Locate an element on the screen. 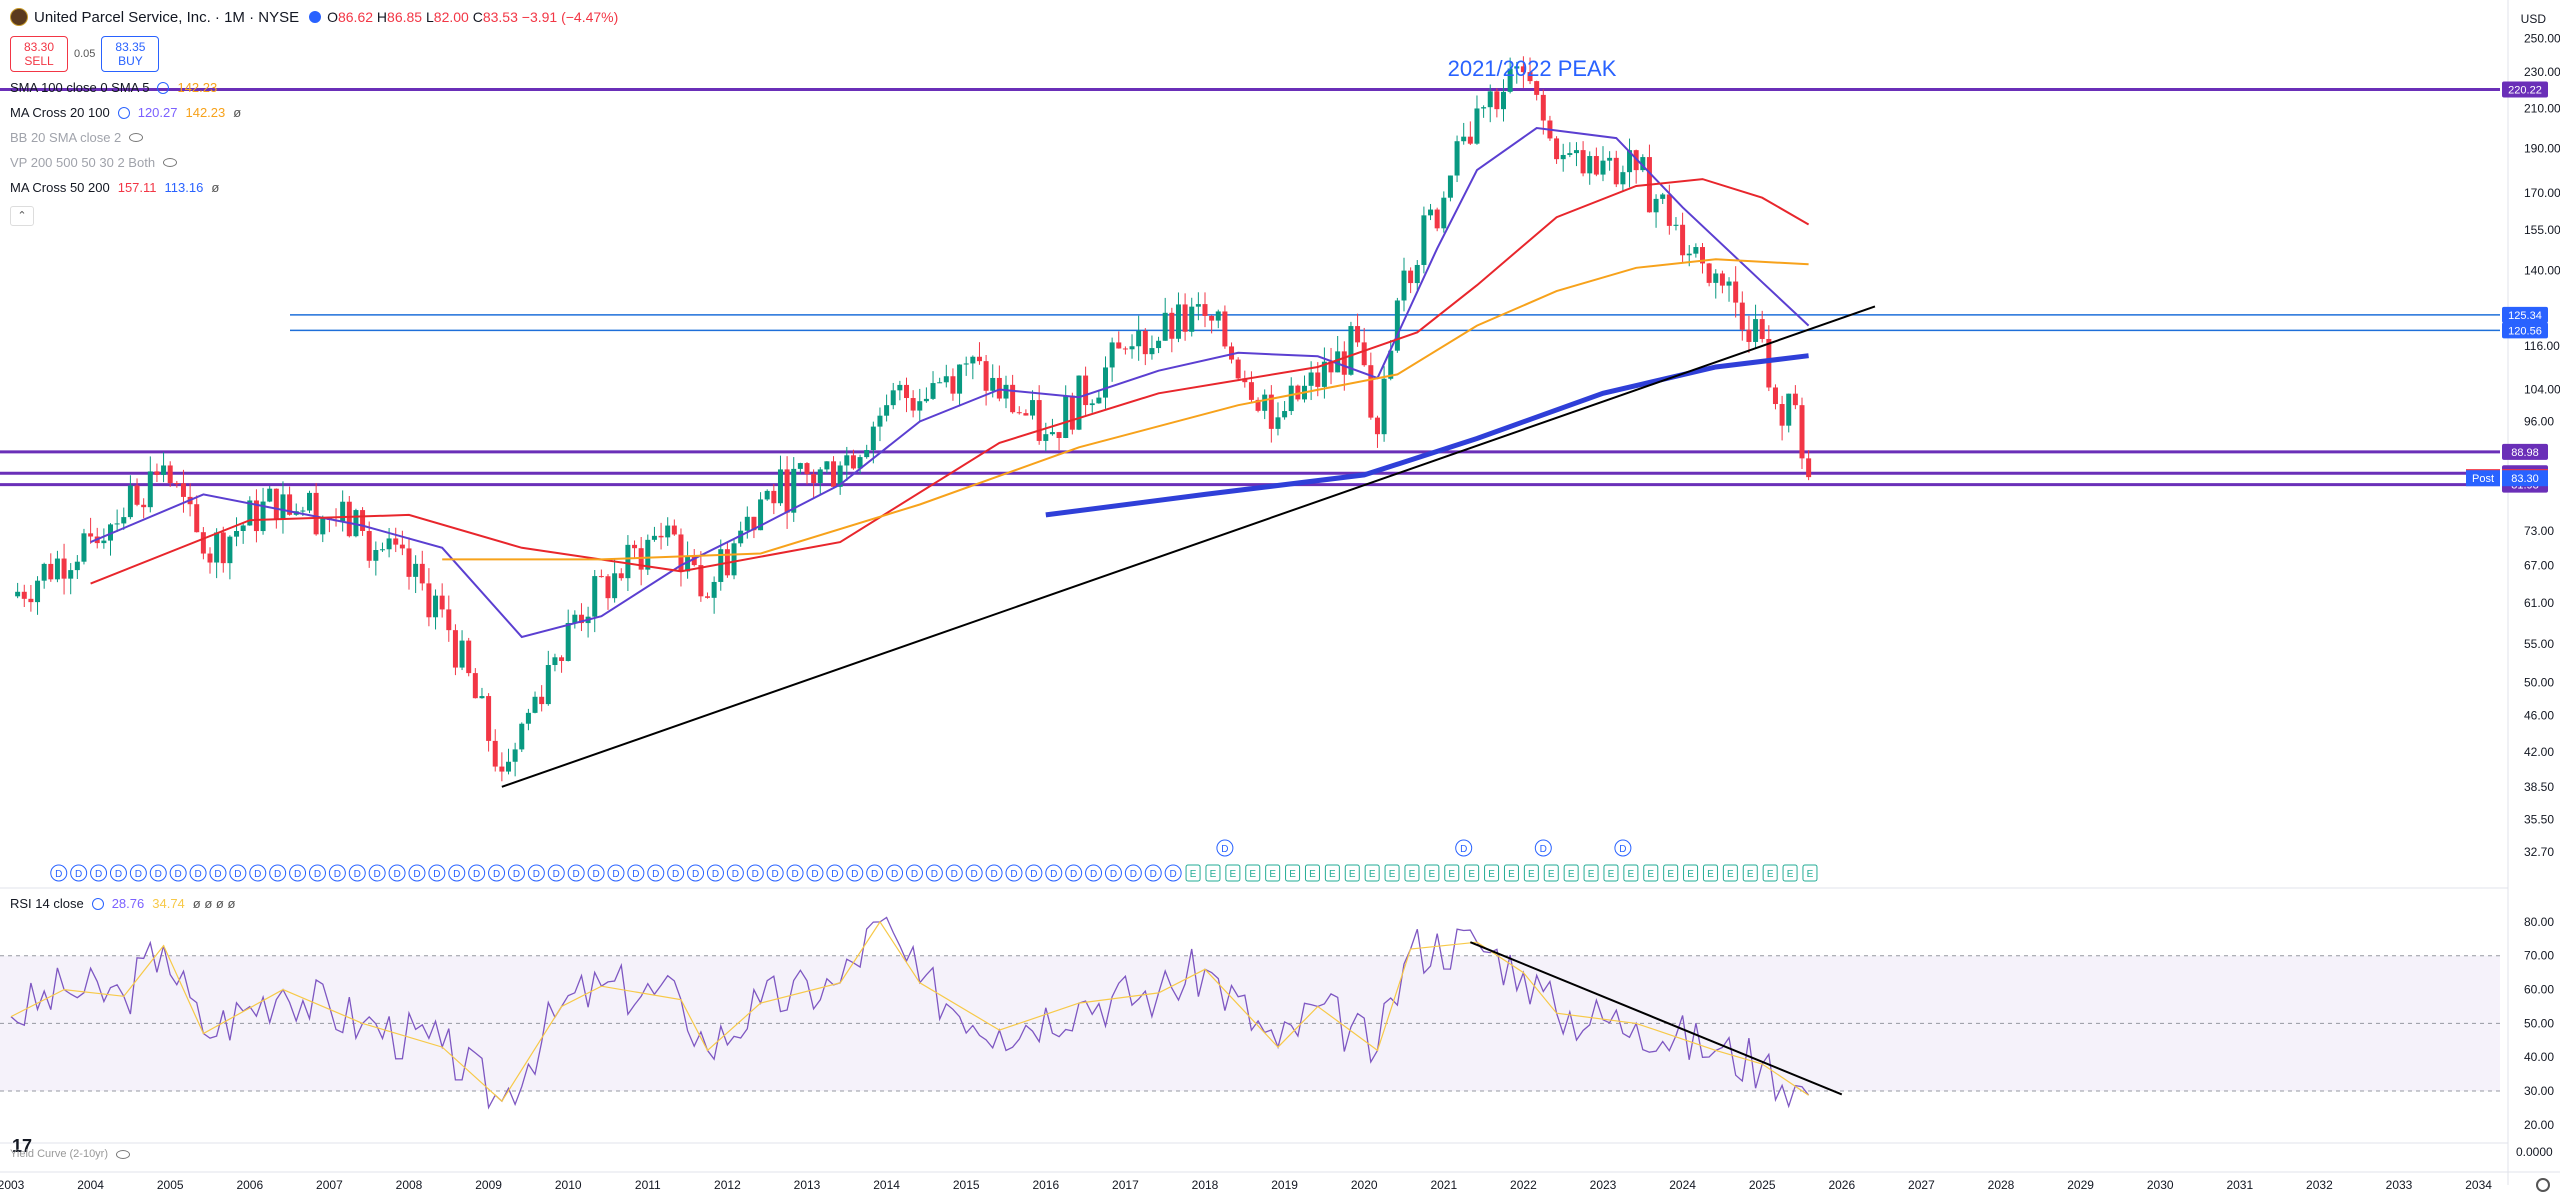 Image resolution: width=2560 pixels, height=1204 pixels. rsi-sma-line is located at coordinates (909, 1011).